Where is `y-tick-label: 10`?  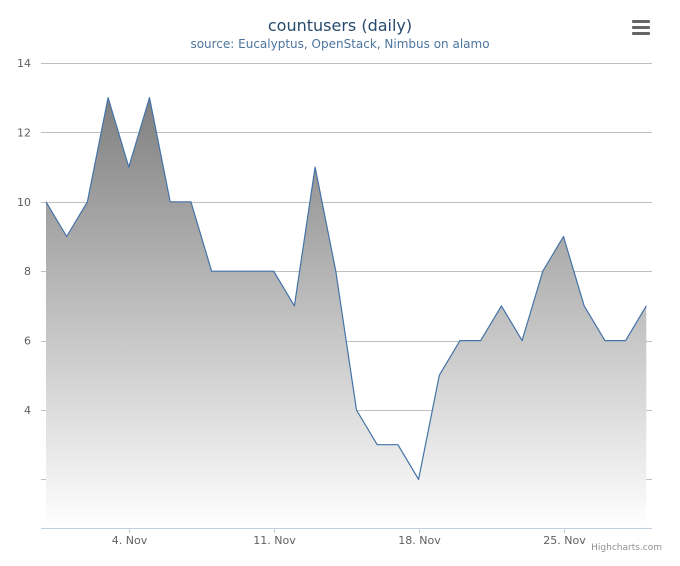 y-tick-label: 10 is located at coordinates (24, 202).